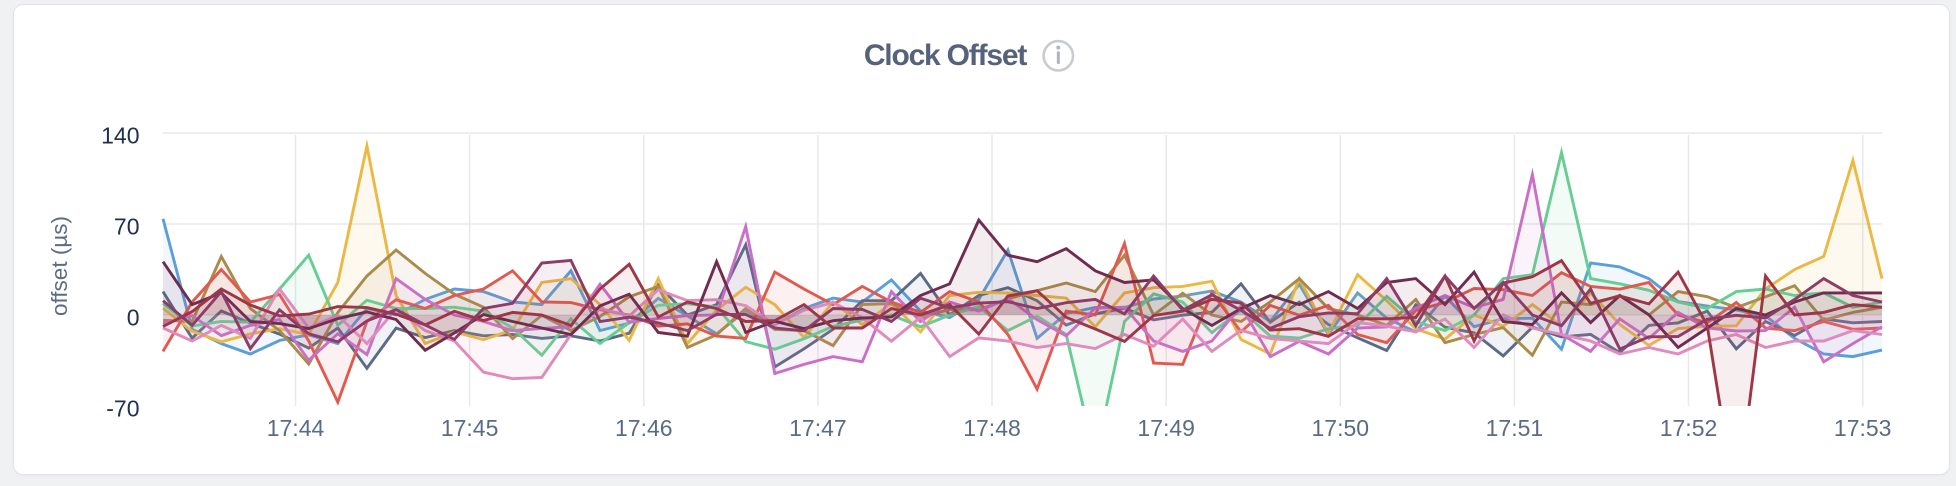  I want to click on svg-text: 17:51, so click(1515, 428).